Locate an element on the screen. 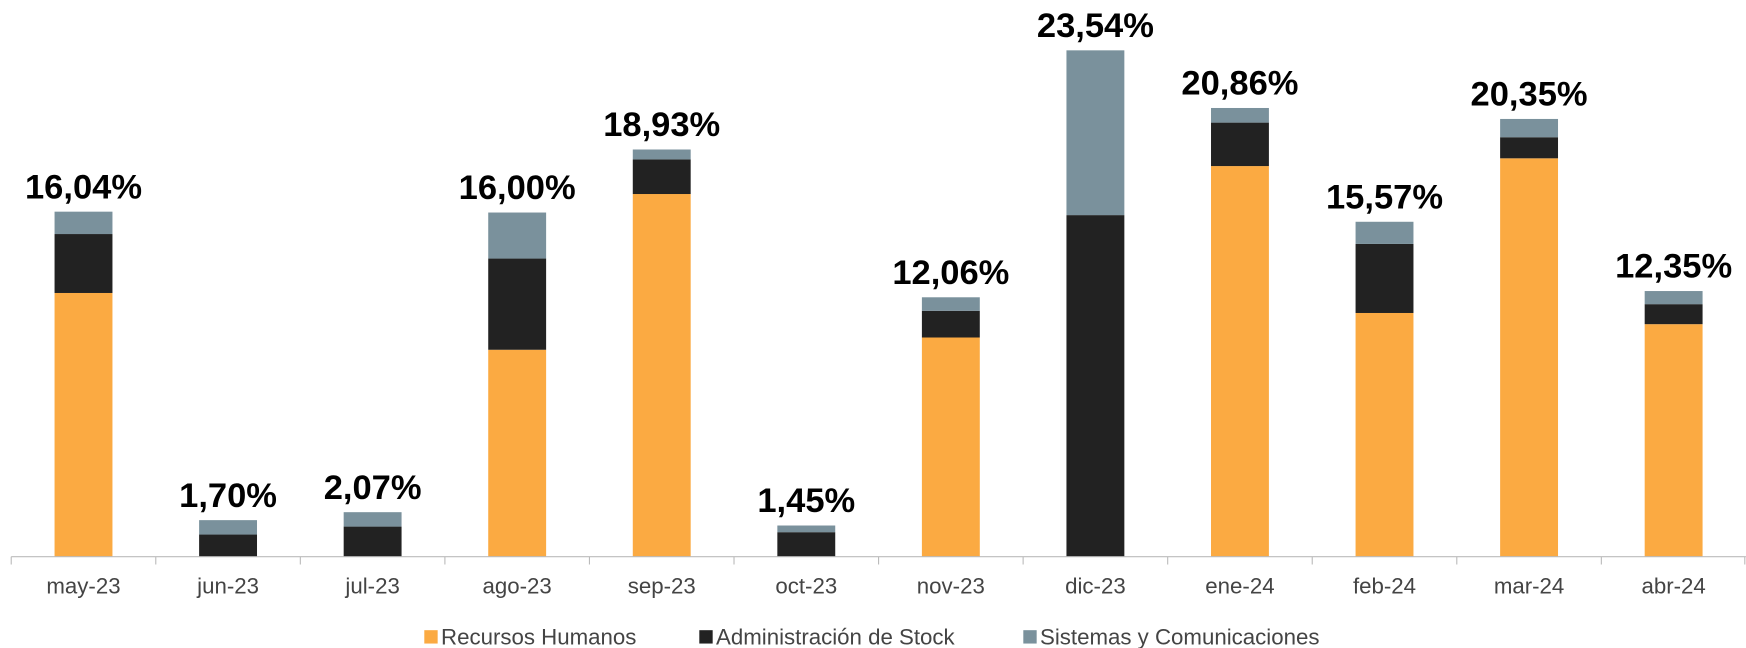 The width and height of the screenshot is (1746, 648). total-label: 12,06% is located at coordinates (950, 273).